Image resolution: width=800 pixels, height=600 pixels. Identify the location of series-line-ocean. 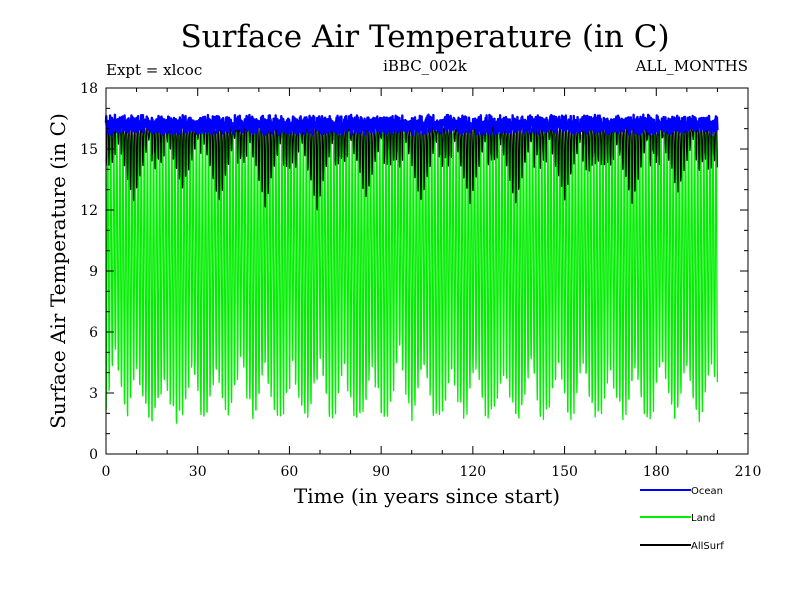
(411, 124).